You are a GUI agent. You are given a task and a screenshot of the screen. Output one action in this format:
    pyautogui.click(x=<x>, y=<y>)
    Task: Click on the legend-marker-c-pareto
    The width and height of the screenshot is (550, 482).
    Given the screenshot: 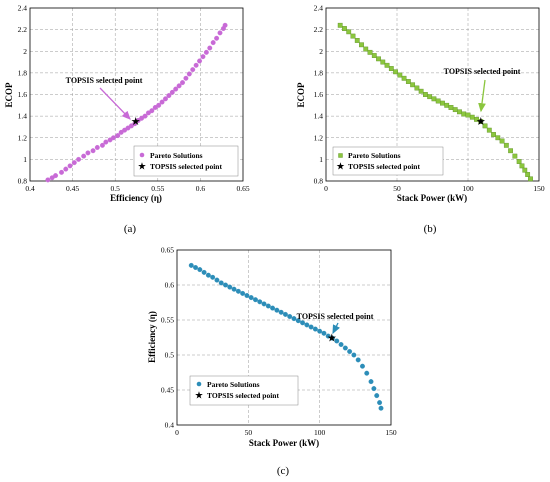 What is the action you would take?
    pyautogui.click(x=199, y=384)
    